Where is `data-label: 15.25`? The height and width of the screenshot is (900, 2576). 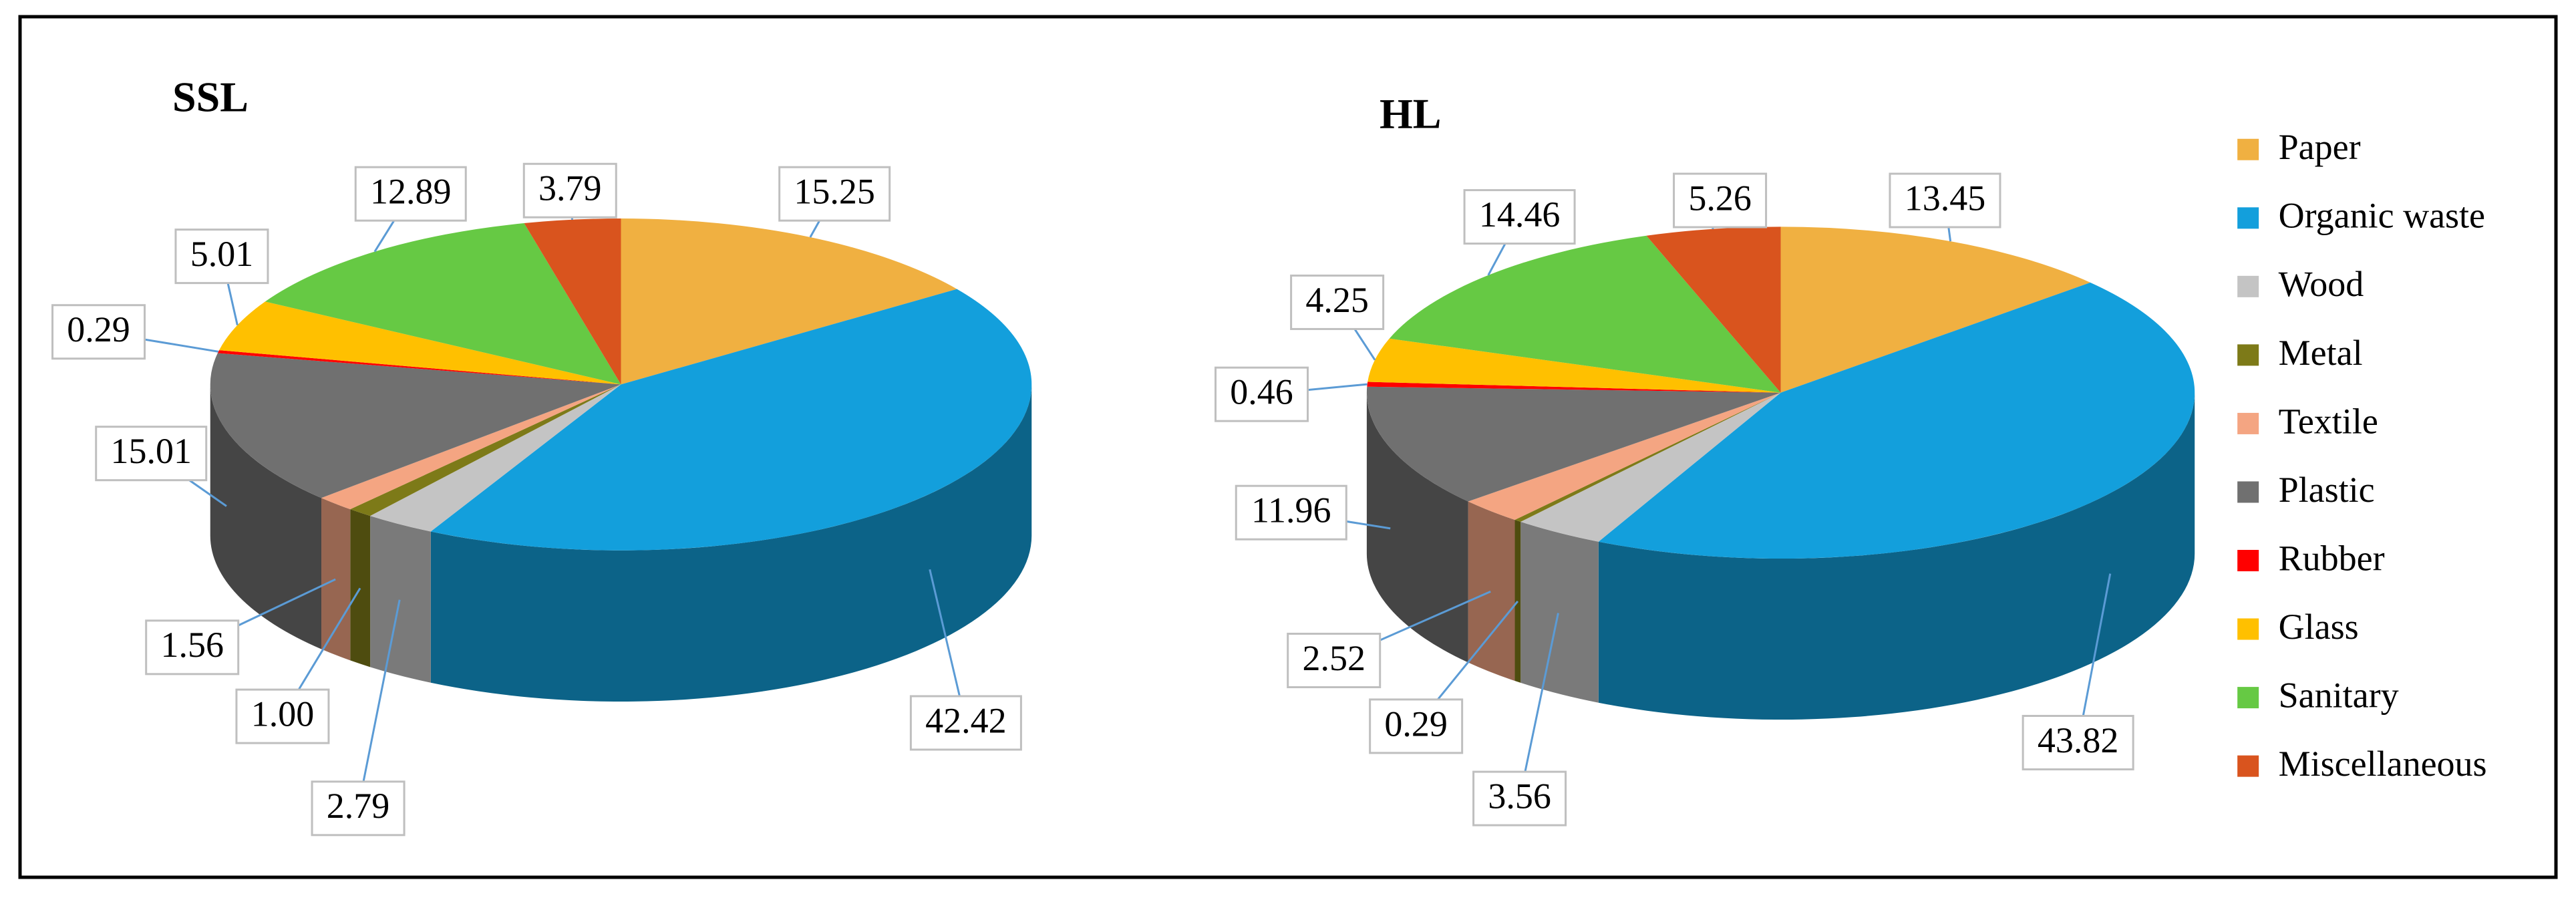 data-label: 15.25 is located at coordinates (834, 192).